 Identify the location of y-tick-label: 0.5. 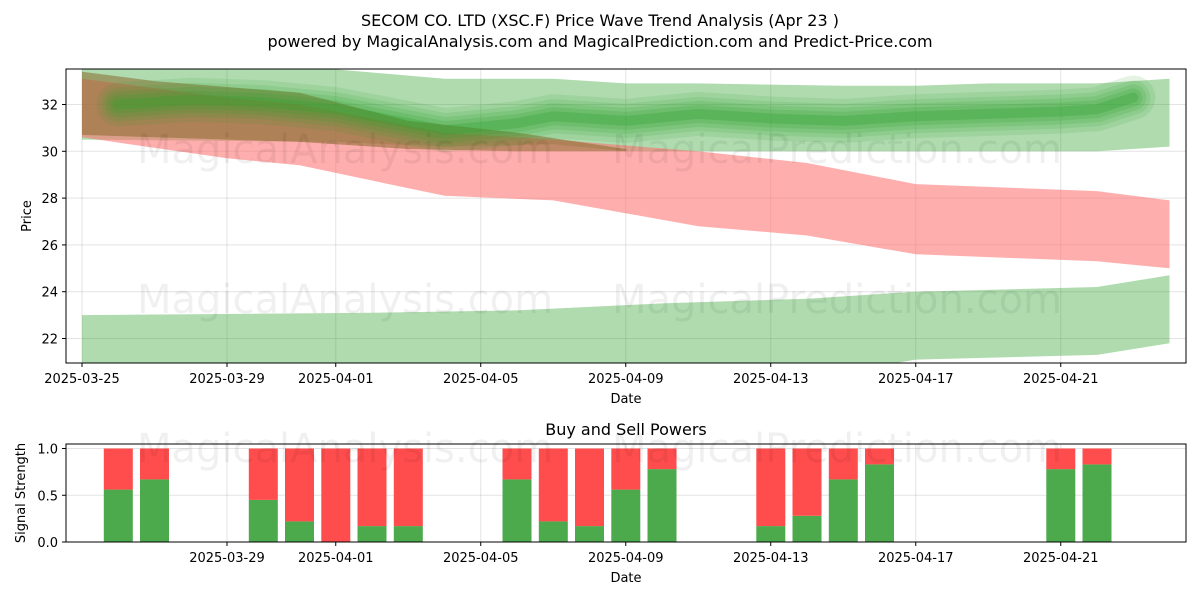
(47, 496).